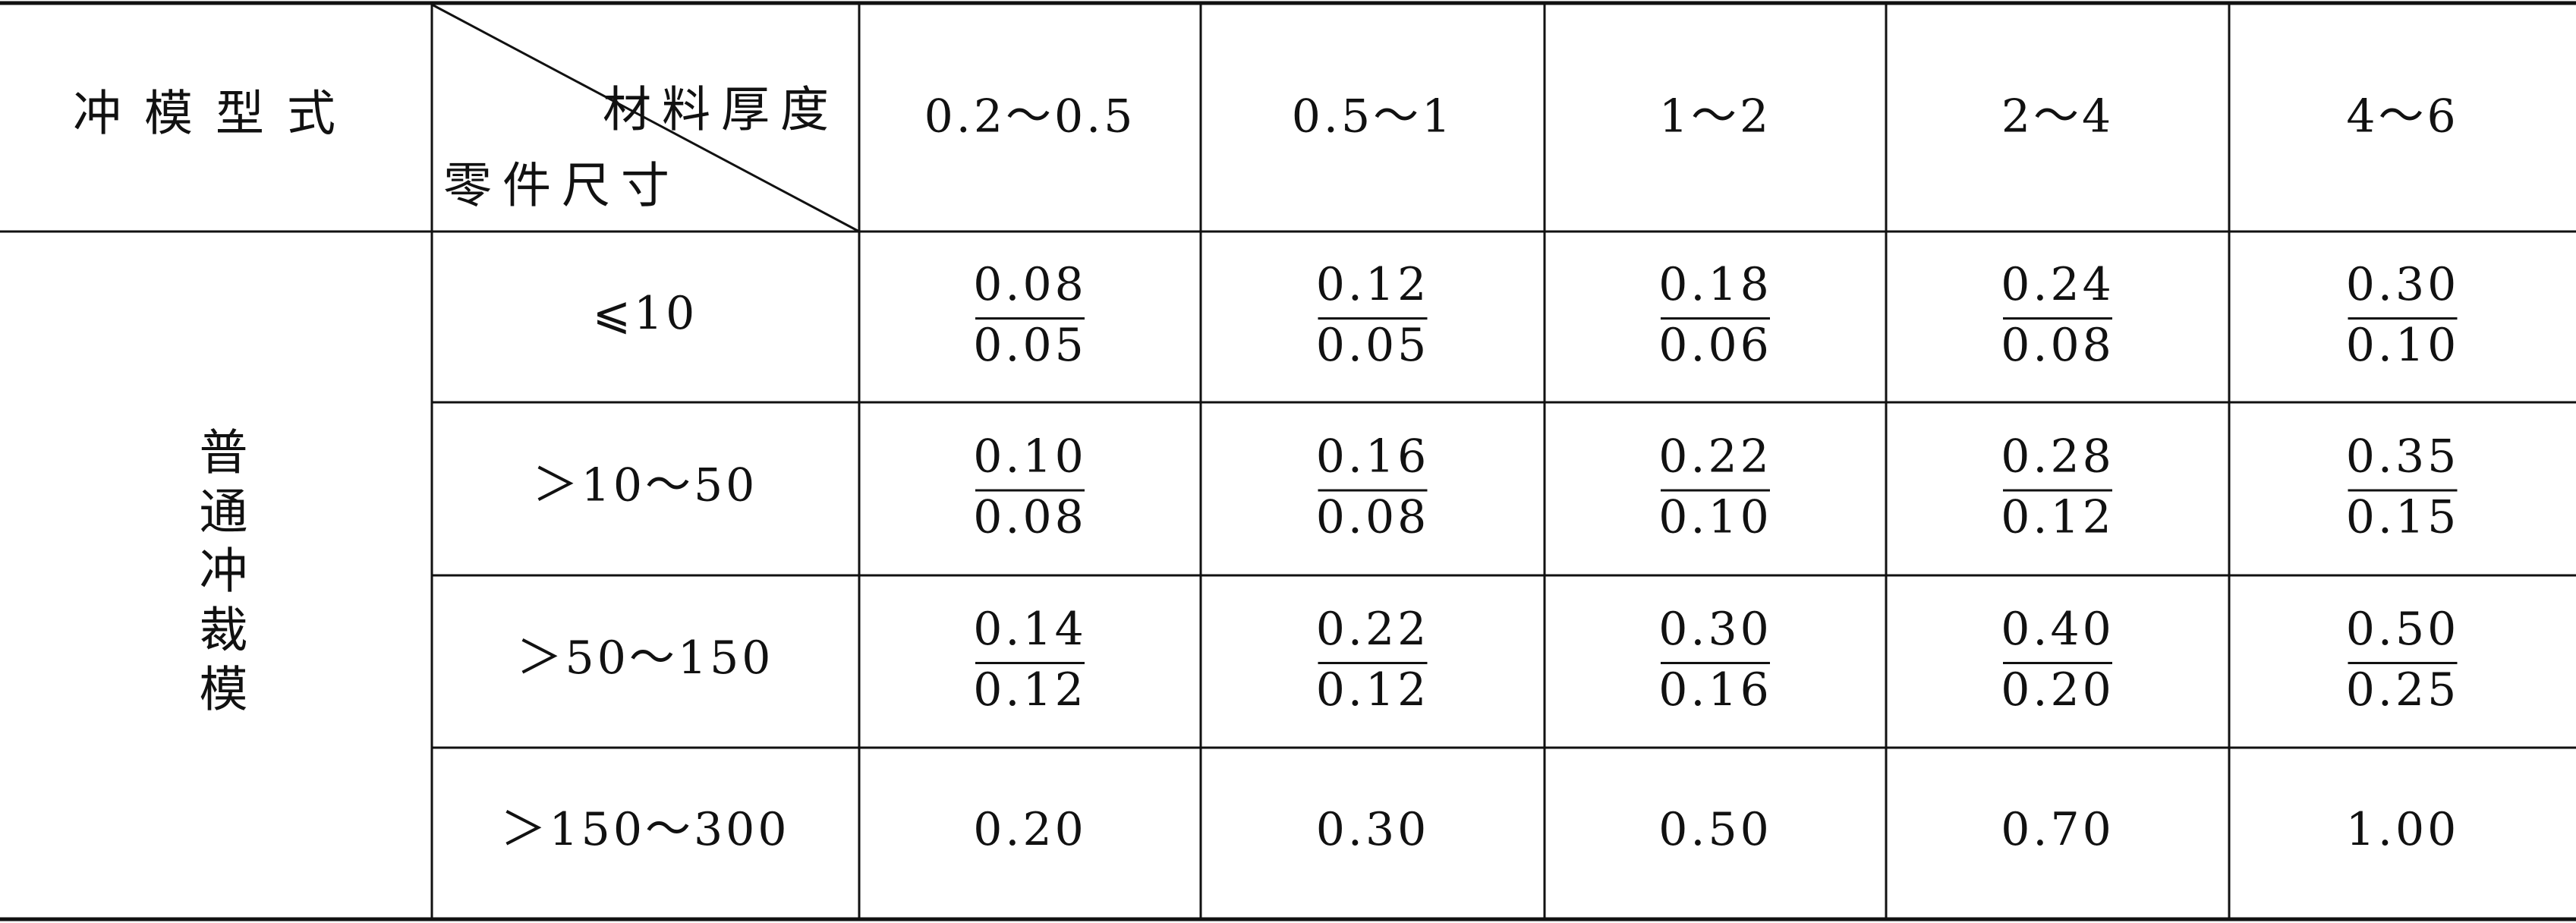 This screenshot has height=923, width=2576. Describe the element at coordinates (219, 575) in the screenshot. I see `group-label: 普通冲裁模` at that location.